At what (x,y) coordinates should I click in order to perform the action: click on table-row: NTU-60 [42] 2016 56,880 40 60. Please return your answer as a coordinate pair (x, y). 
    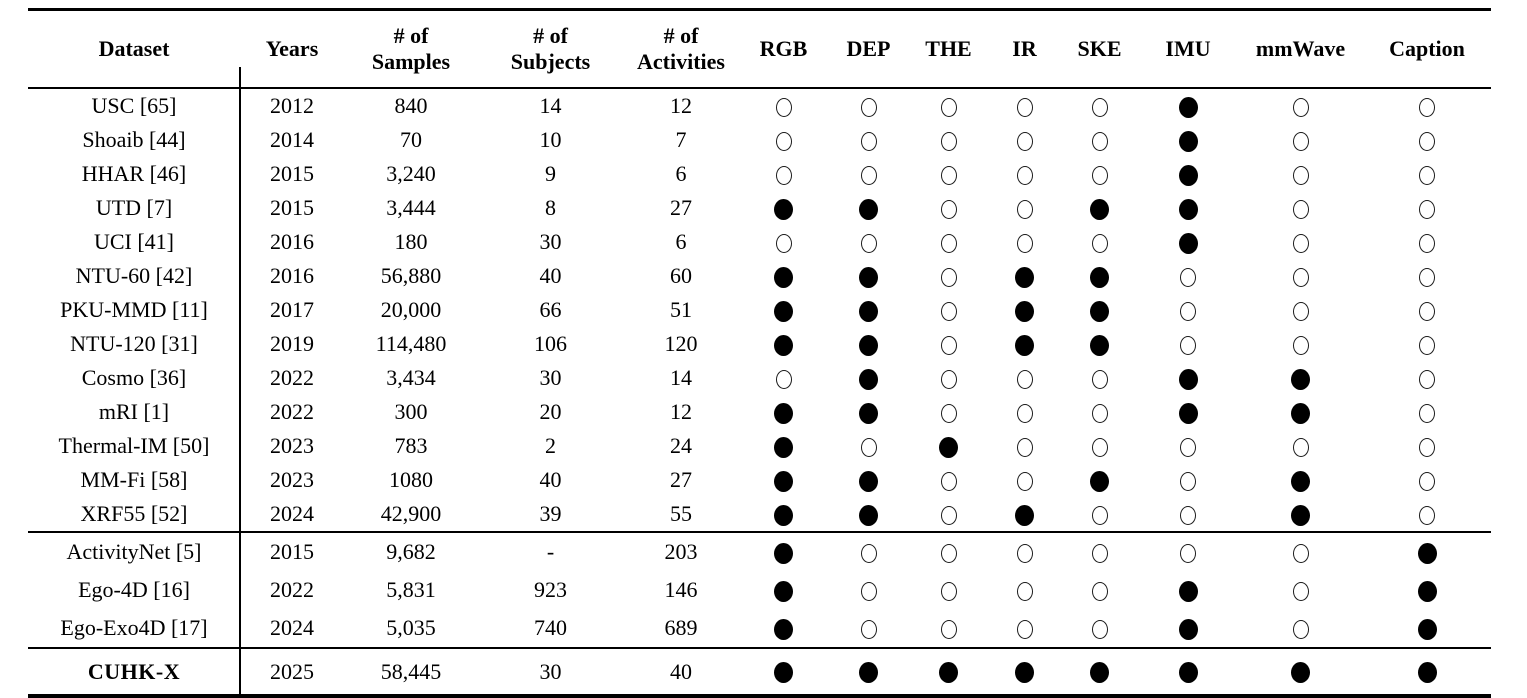
    Looking at the image, I should click on (759, 276).